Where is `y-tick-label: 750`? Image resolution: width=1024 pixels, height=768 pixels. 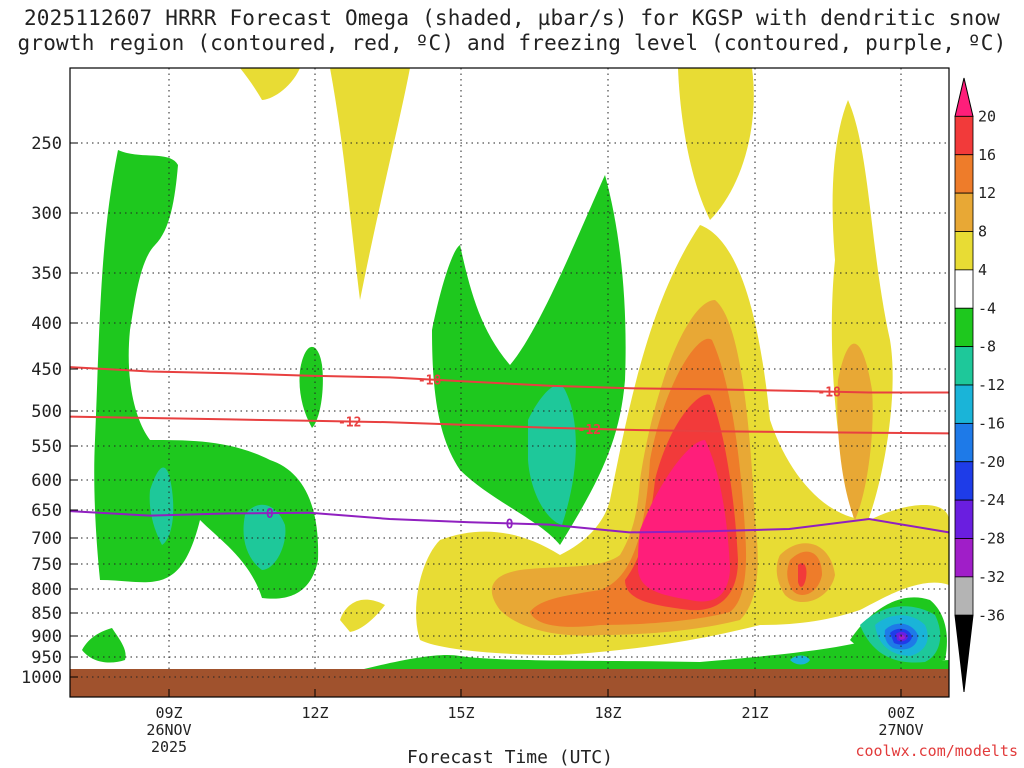
y-tick-label: 750 is located at coordinates (46, 565).